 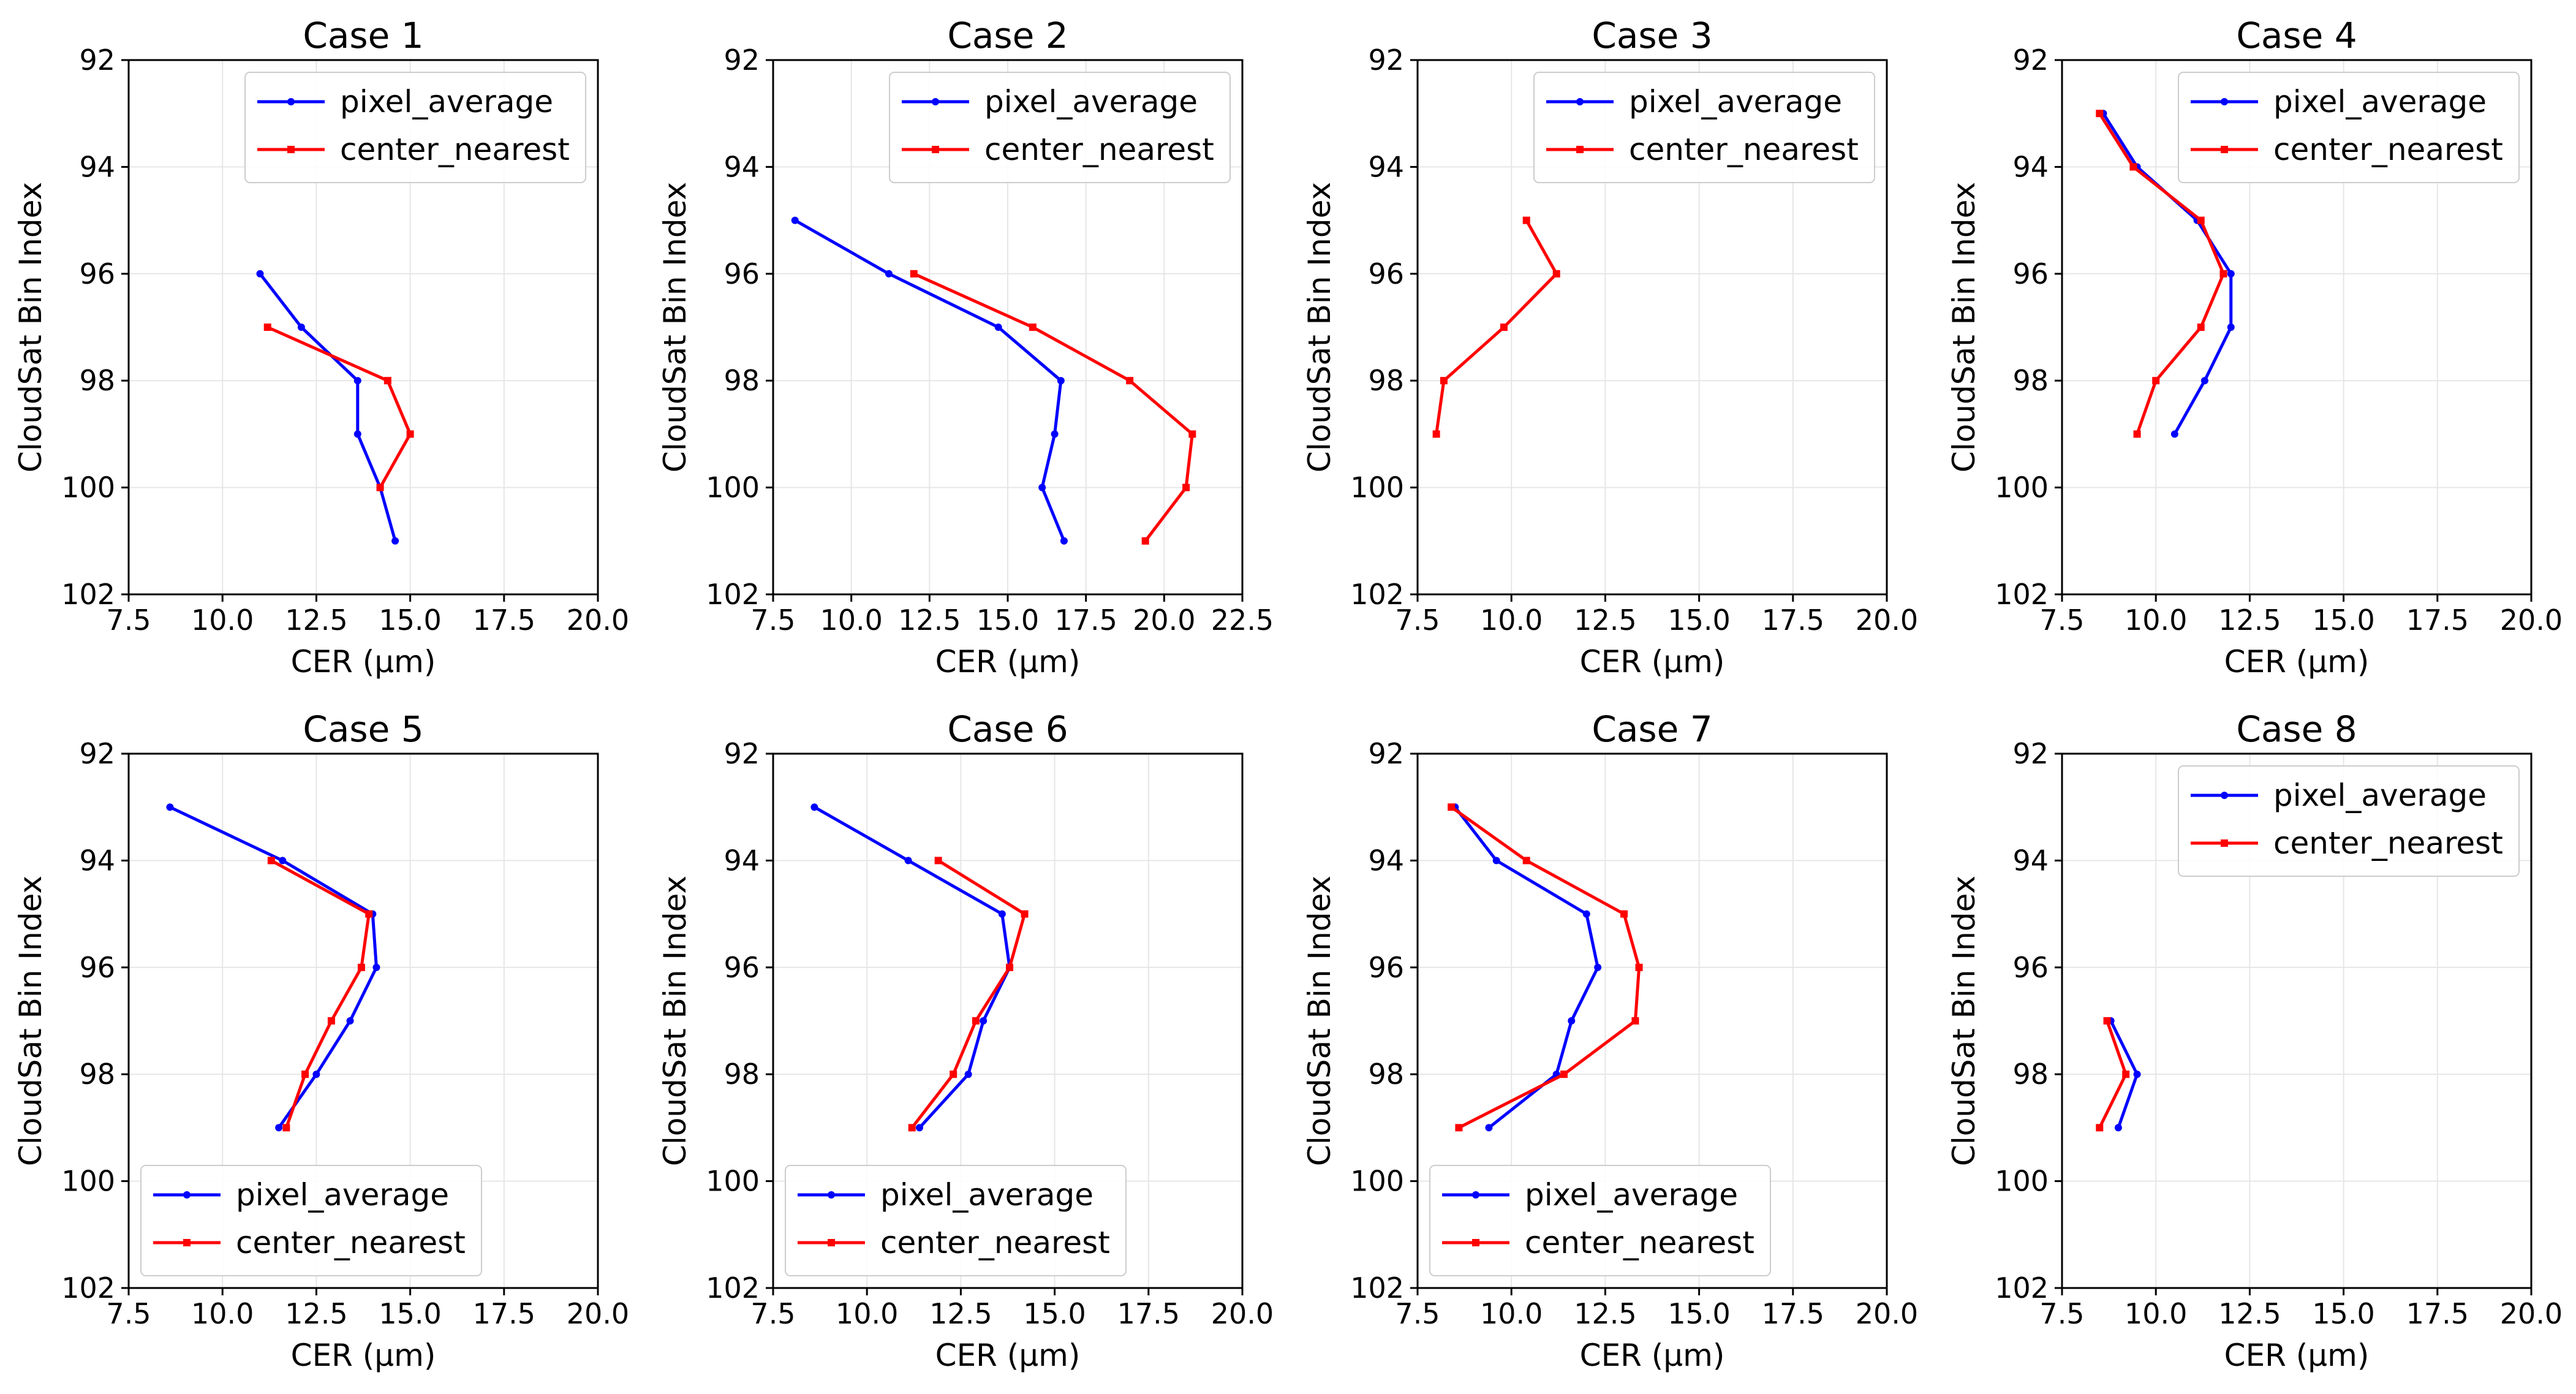 I want to click on y-tick-label: 102, so click(x=2022, y=1288).